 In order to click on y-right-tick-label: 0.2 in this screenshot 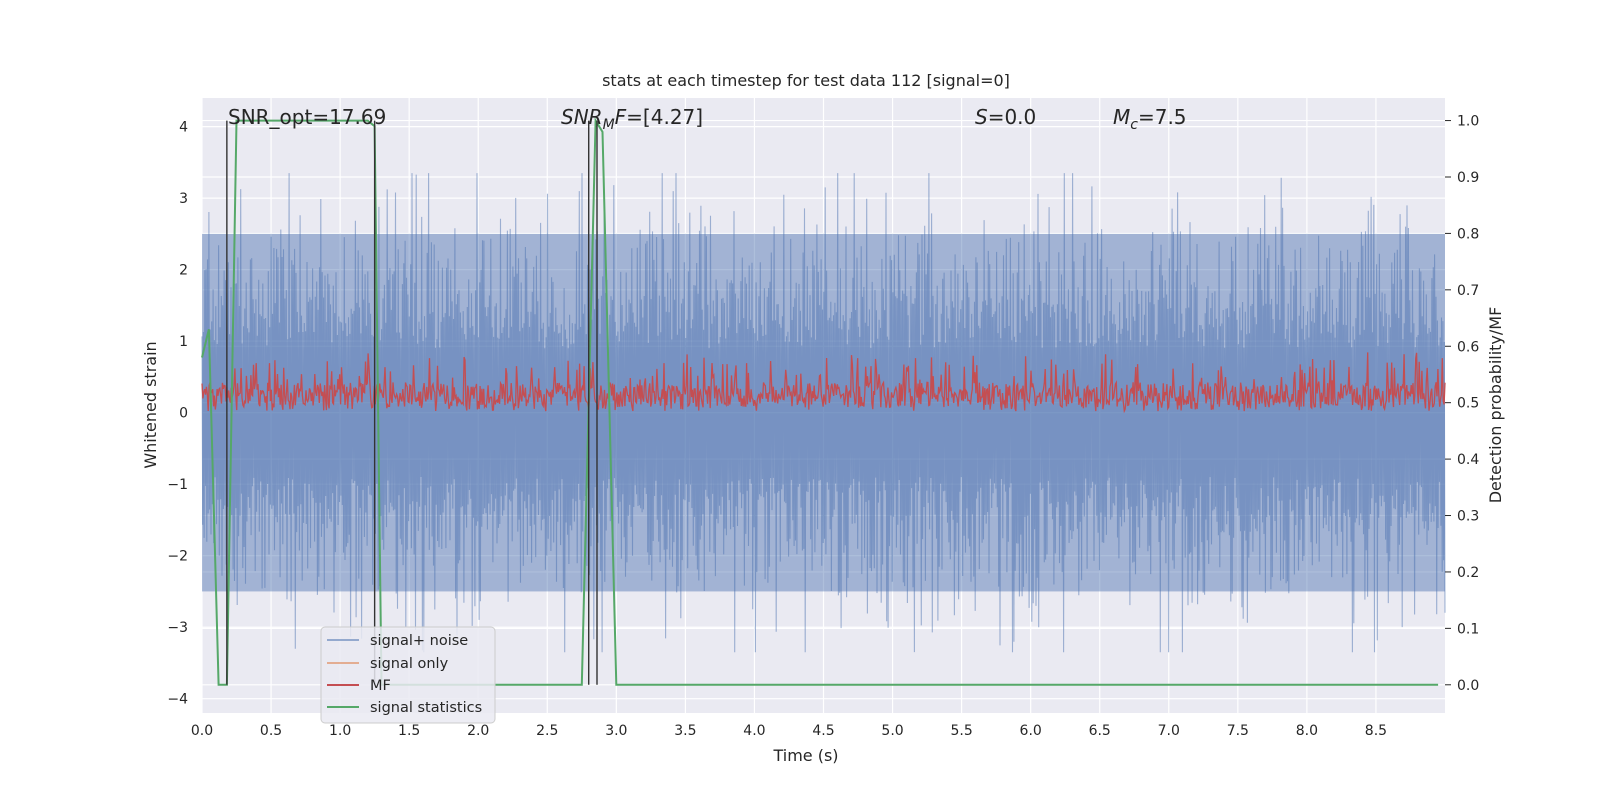, I will do `click(1468, 573)`.